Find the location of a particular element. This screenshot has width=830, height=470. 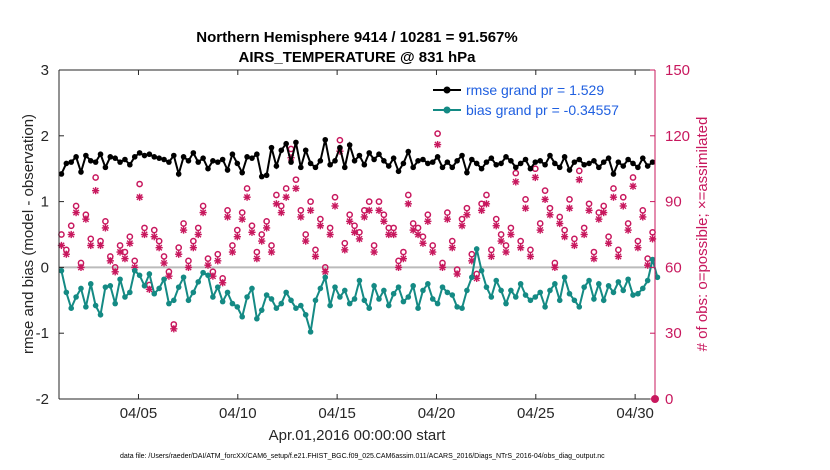

x-tick-label: 04/15 is located at coordinates (337, 413).